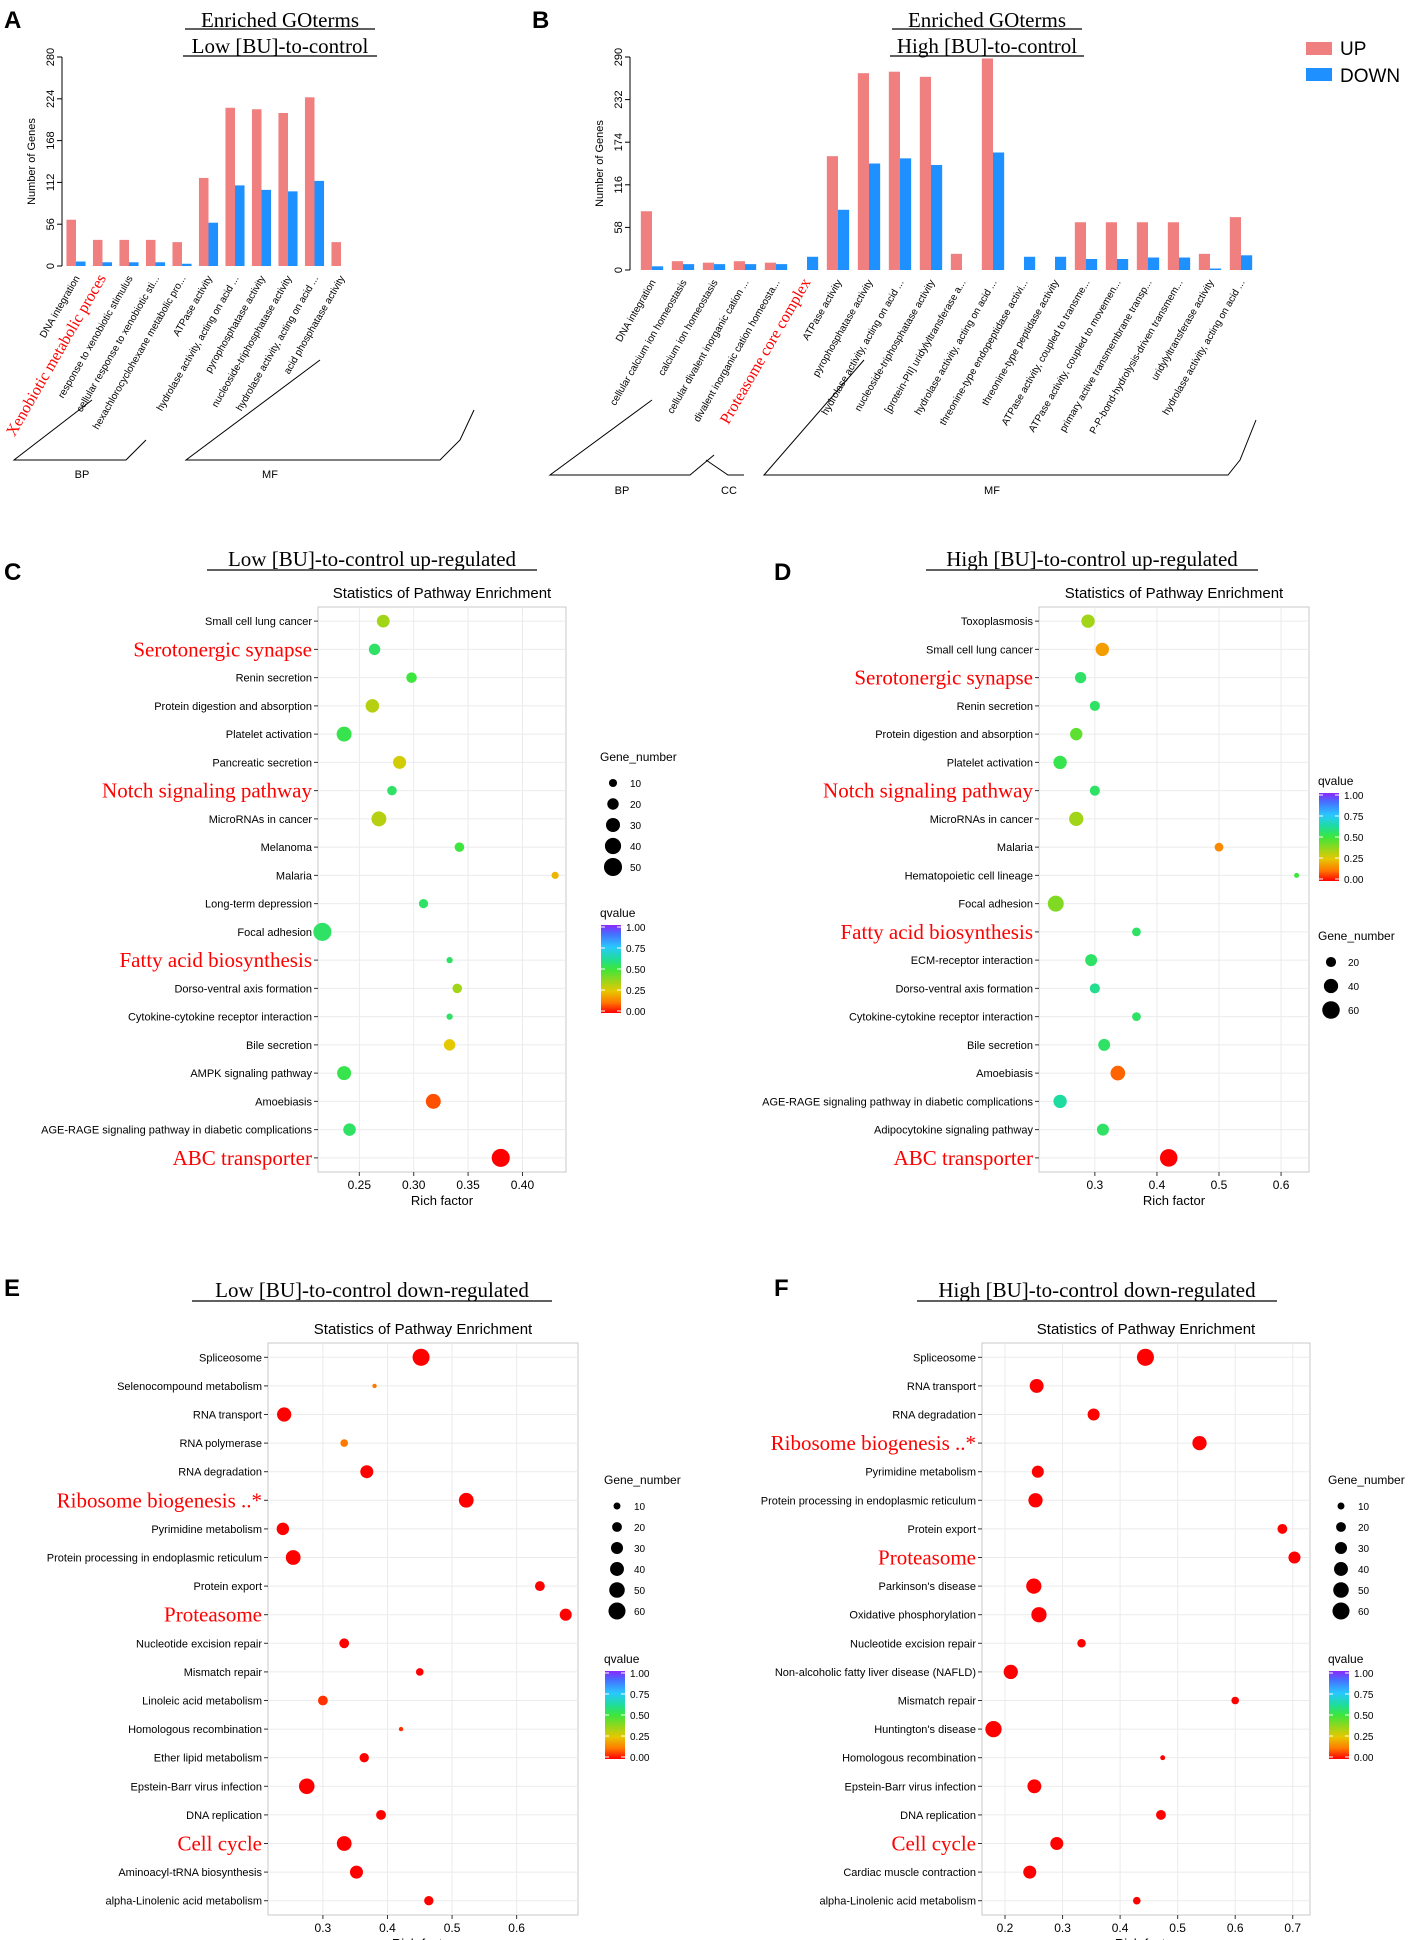 This screenshot has height=1940, width=1417. What do you see at coordinates (622, 491) in the screenshot?
I see `group-label: BP` at bounding box center [622, 491].